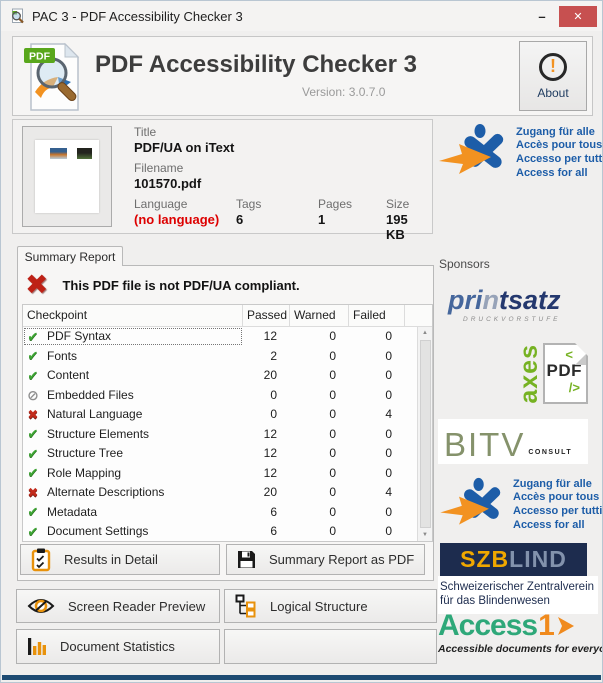 This screenshot has height=683, width=603. I want to click on table-row: ✔ Content 20 0 0, so click(220, 376).